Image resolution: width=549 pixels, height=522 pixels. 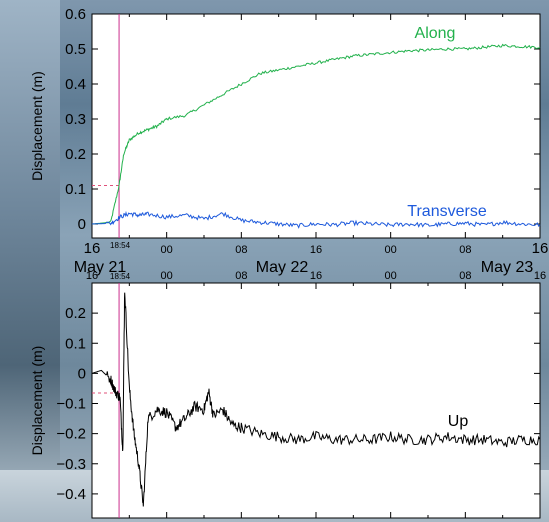 What do you see at coordinates (75, 84) in the screenshot?
I see `y-tick-label: 0.4` at bounding box center [75, 84].